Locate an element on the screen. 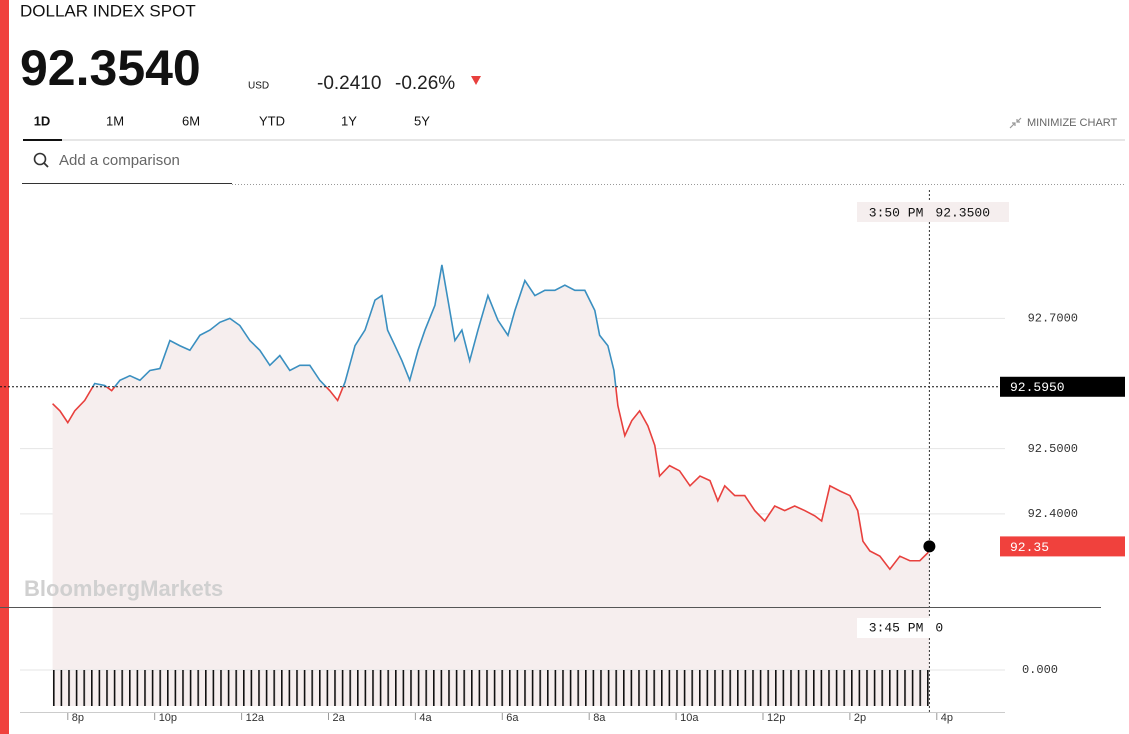 The height and width of the screenshot is (734, 1129). tab: YTD is located at coordinates (272, 120).